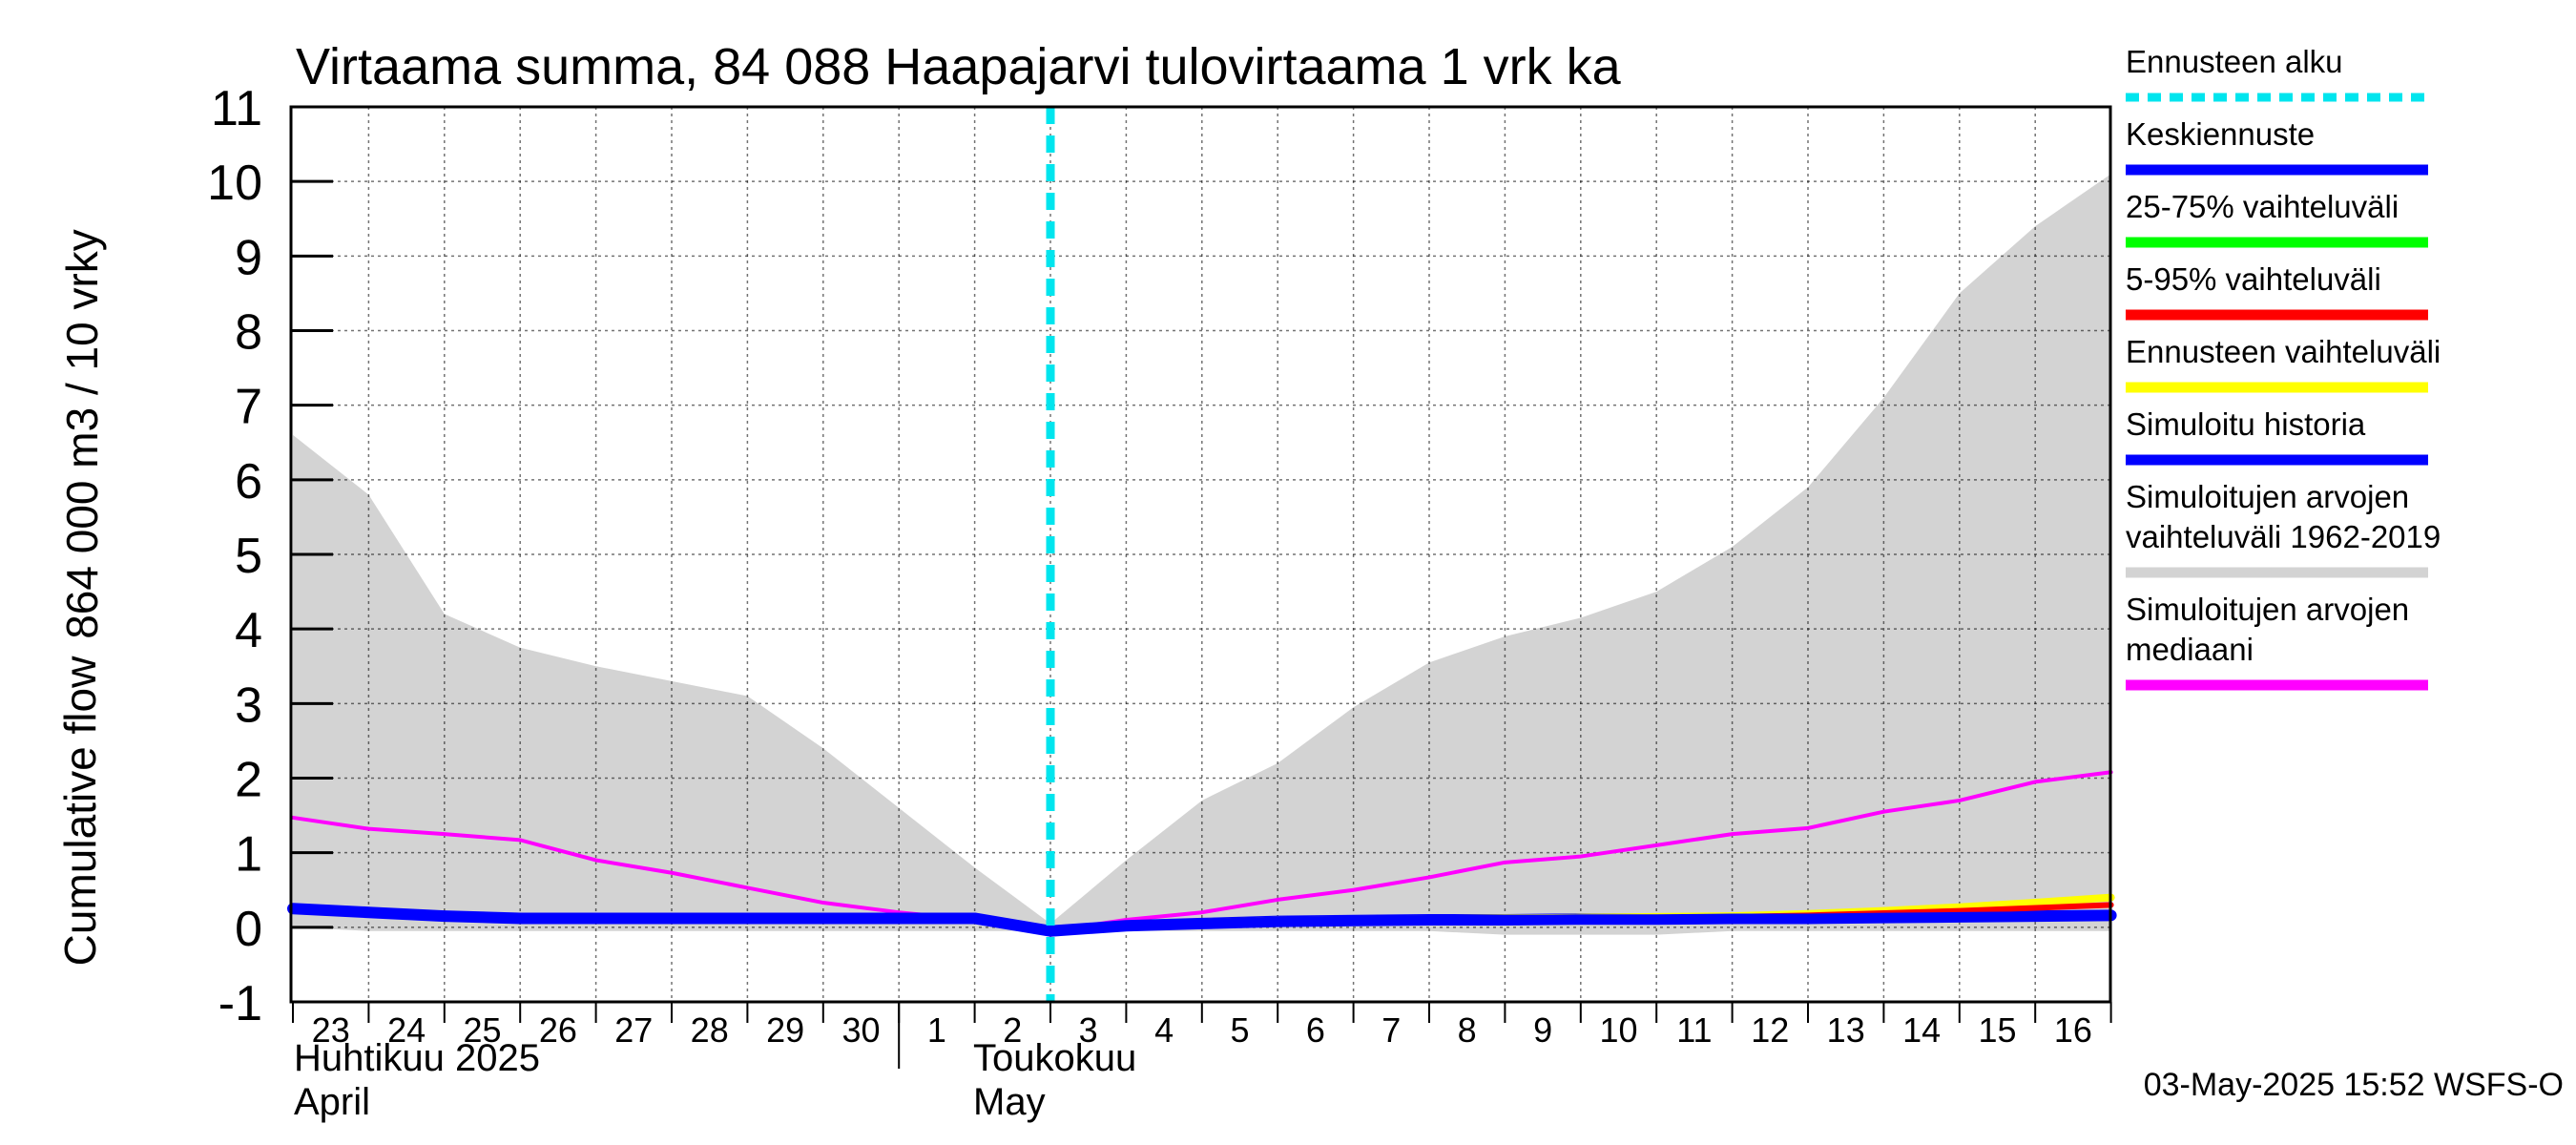  Describe the element at coordinates (1694, 1030) in the screenshot. I see `x-day-label: 11` at that location.